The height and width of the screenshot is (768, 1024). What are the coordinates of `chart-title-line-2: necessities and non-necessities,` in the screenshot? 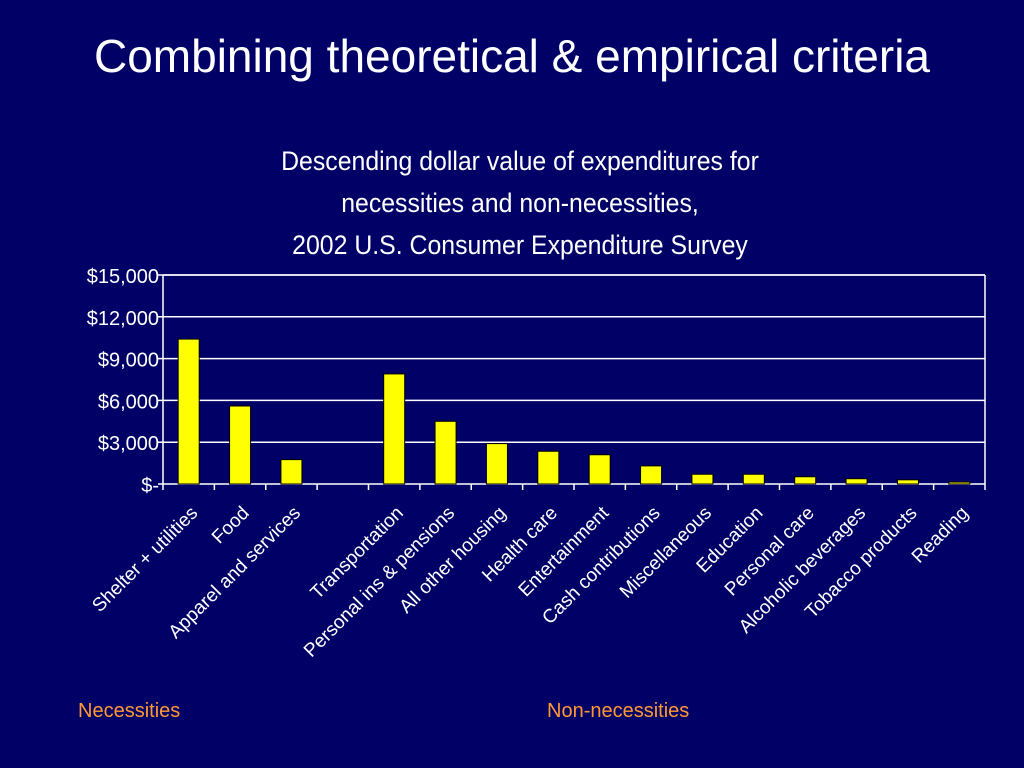 It's located at (520, 203).